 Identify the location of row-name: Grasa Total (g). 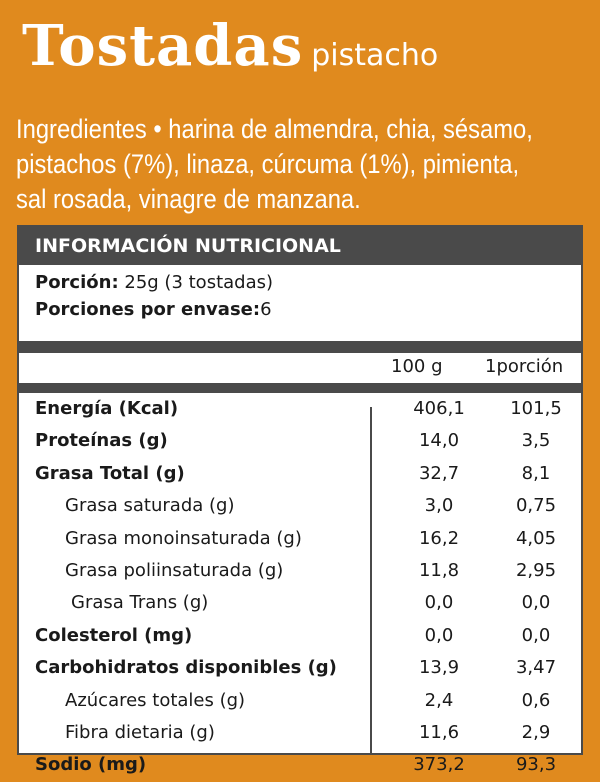
(110, 473).